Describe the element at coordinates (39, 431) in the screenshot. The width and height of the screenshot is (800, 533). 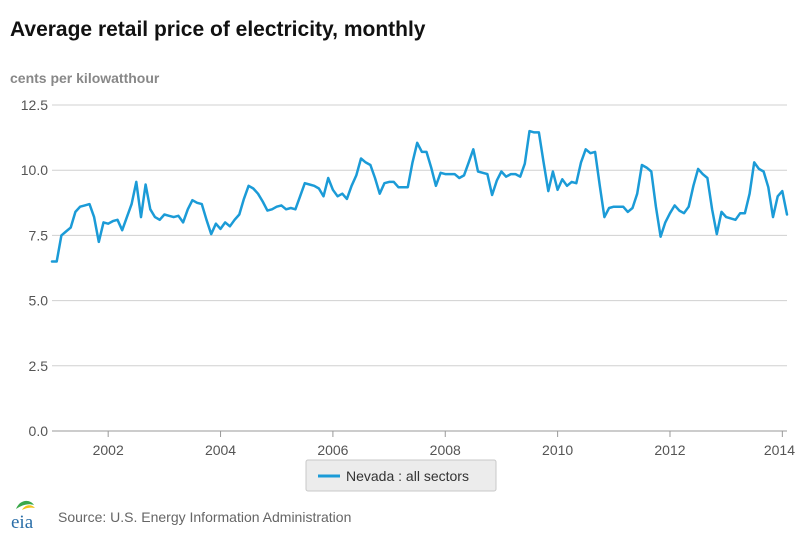
I see `y-tick-label: 0.0` at that location.